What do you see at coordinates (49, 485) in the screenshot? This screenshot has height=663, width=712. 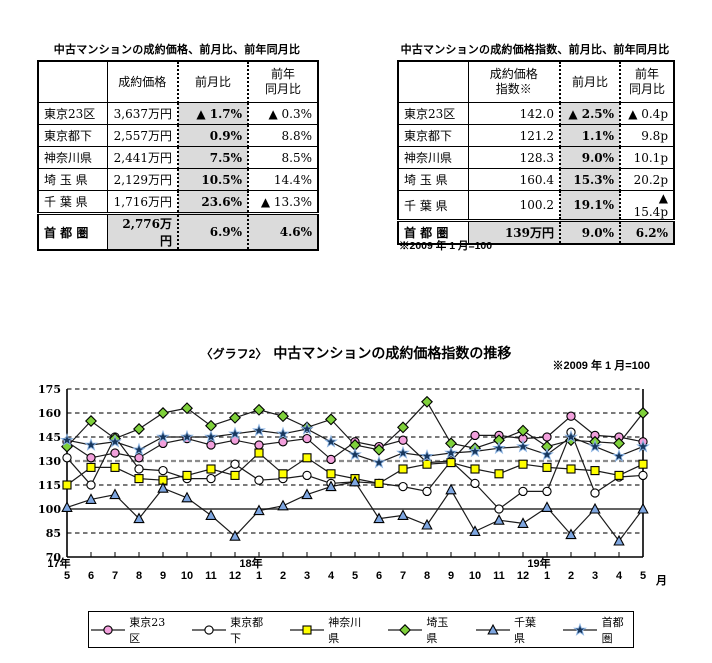 I see `svg-text: 115` at bounding box center [49, 485].